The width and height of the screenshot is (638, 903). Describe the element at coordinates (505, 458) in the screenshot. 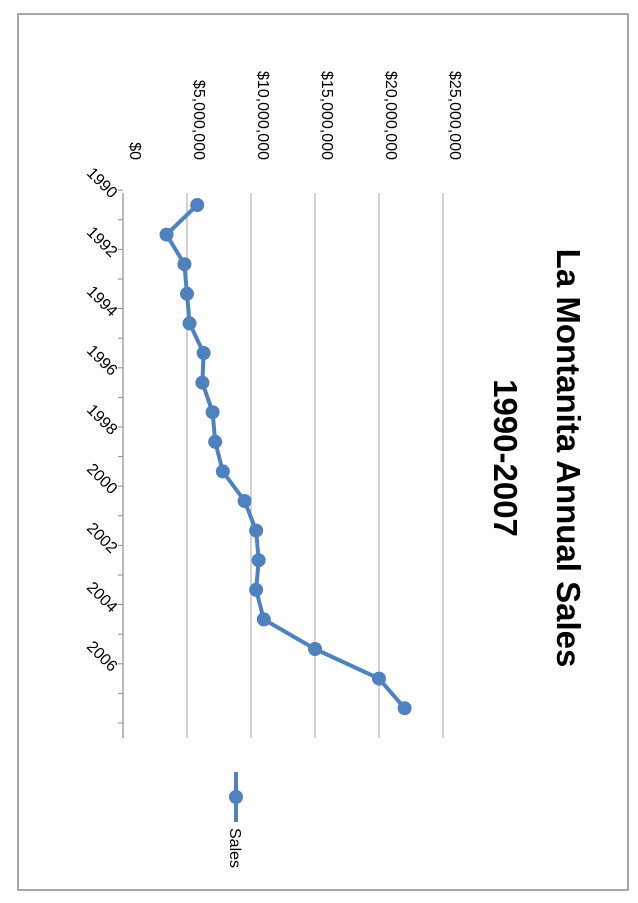

I see `chart-title-line-2: 1990-2007` at that location.